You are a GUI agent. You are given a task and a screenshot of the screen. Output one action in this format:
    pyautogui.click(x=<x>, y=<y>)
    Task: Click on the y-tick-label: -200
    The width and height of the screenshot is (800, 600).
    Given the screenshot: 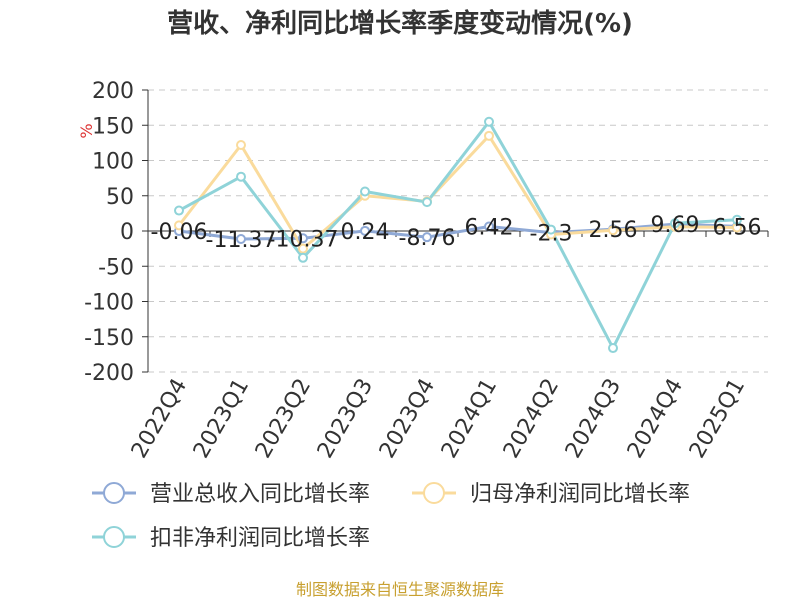 What is the action you would take?
    pyautogui.click(x=109, y=373)
    